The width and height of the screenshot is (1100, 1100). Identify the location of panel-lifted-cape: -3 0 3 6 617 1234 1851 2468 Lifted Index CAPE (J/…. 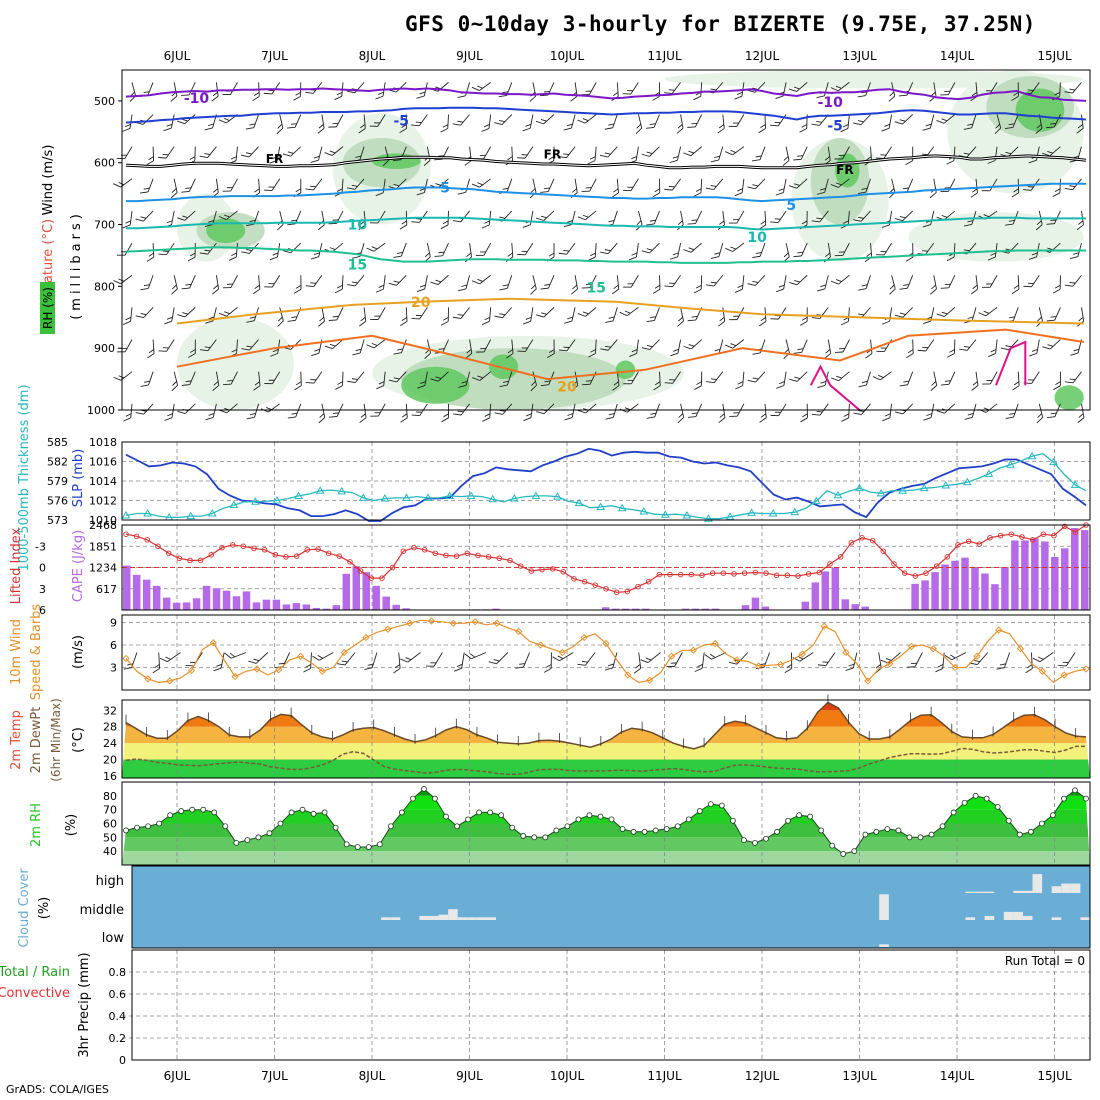
(550, 568).